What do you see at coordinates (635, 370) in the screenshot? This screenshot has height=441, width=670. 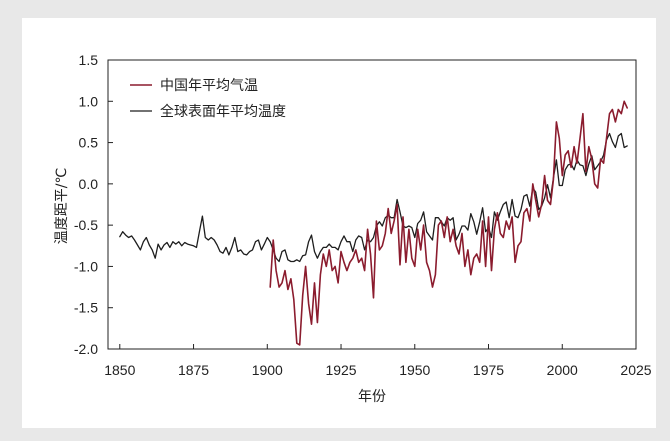 I see `x-tick-label-2025: 2025` at bounding box center [635, 370].